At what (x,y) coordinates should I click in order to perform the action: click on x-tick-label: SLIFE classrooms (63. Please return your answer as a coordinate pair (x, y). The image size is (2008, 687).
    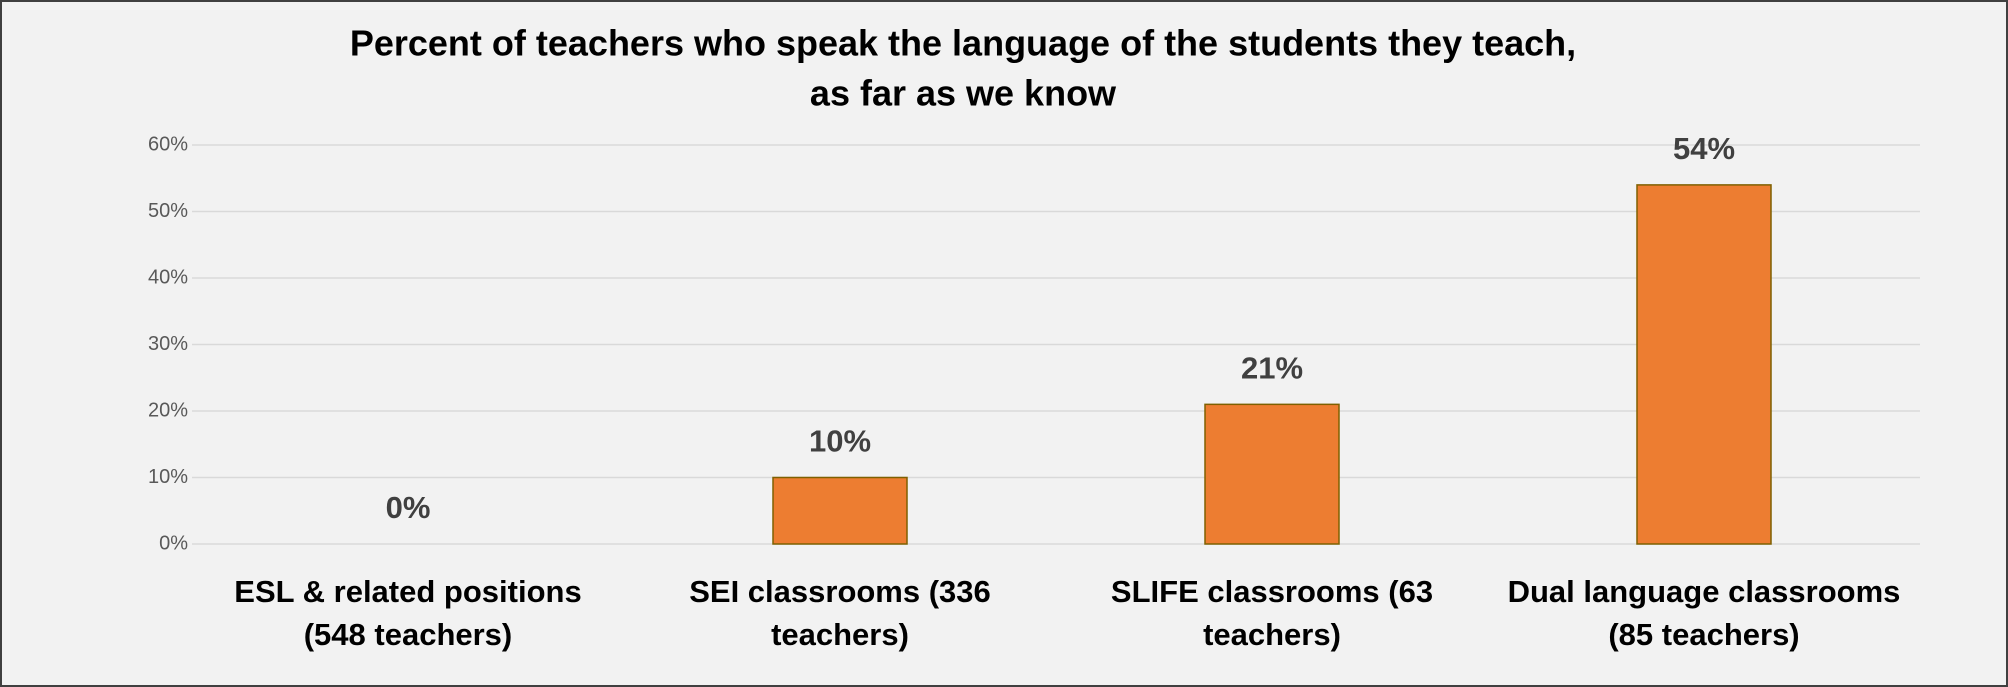
    Looking at the image, I should click on (1272, 591).